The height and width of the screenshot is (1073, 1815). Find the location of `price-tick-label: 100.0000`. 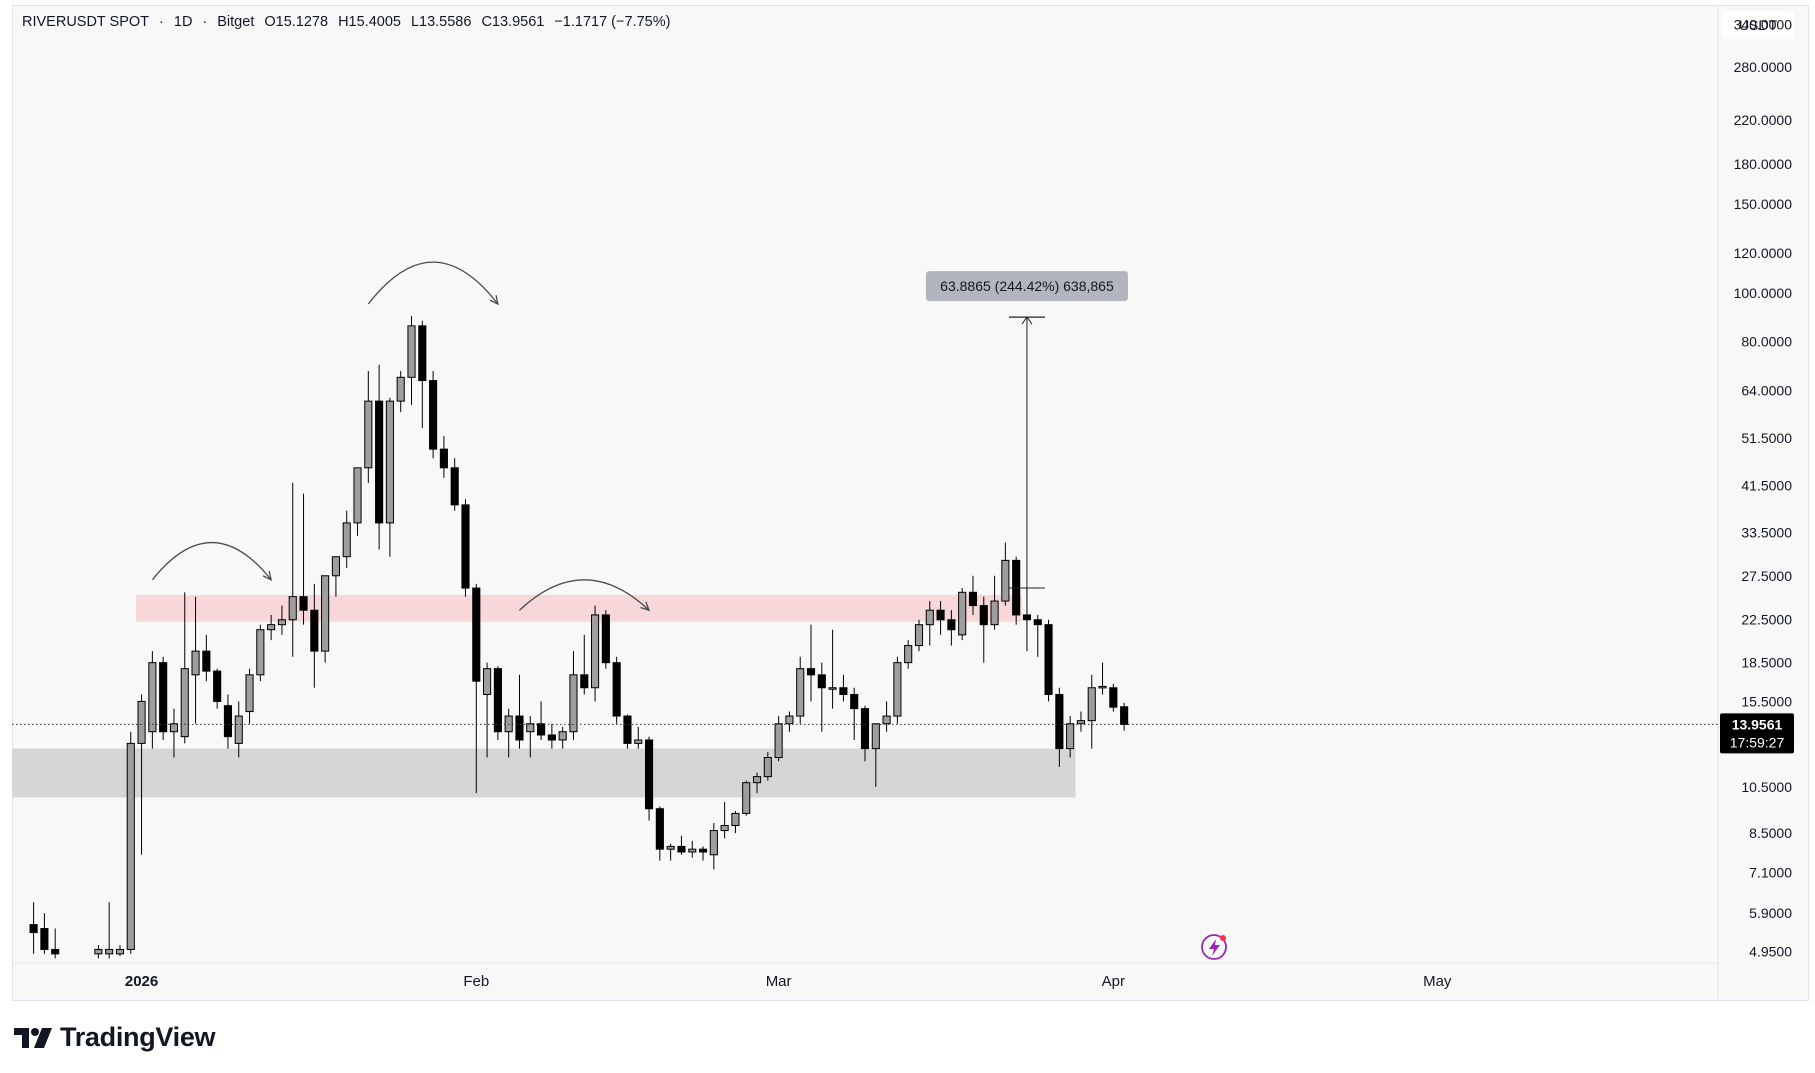

price-tick-label: 100.0000 is located at coordinates (1763, 293).